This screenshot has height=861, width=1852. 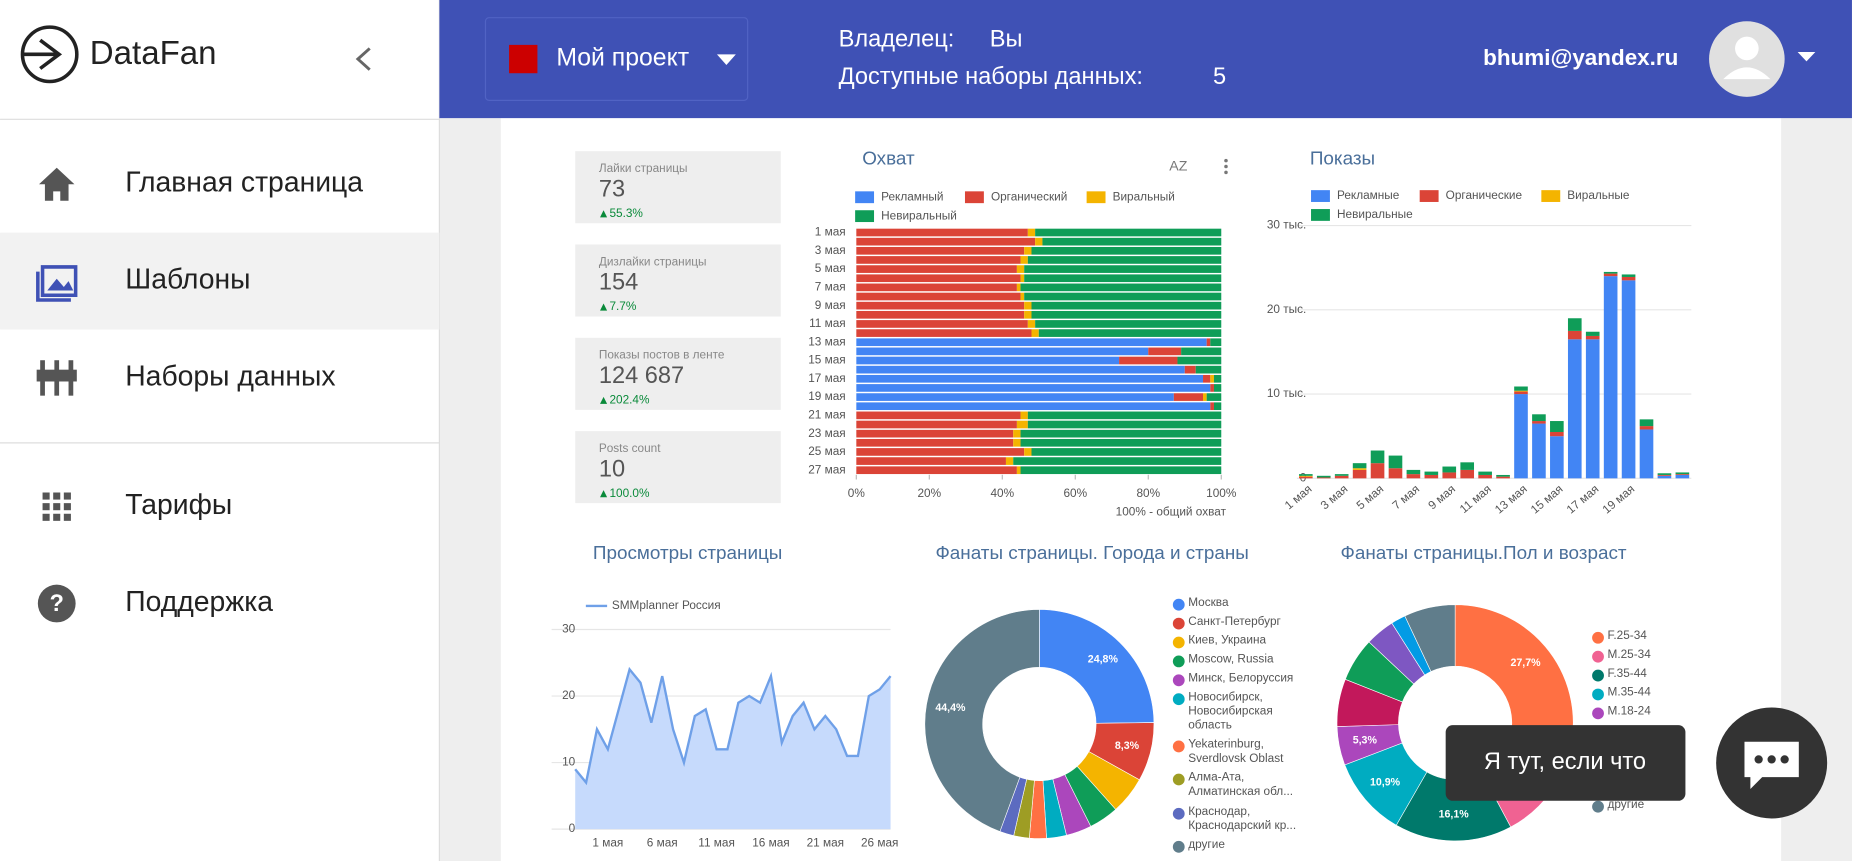 What do you see at coordinates (1598, 195) in the screenshot?
I see `legend-label: Виральные` at bounding box center [1598, 195].